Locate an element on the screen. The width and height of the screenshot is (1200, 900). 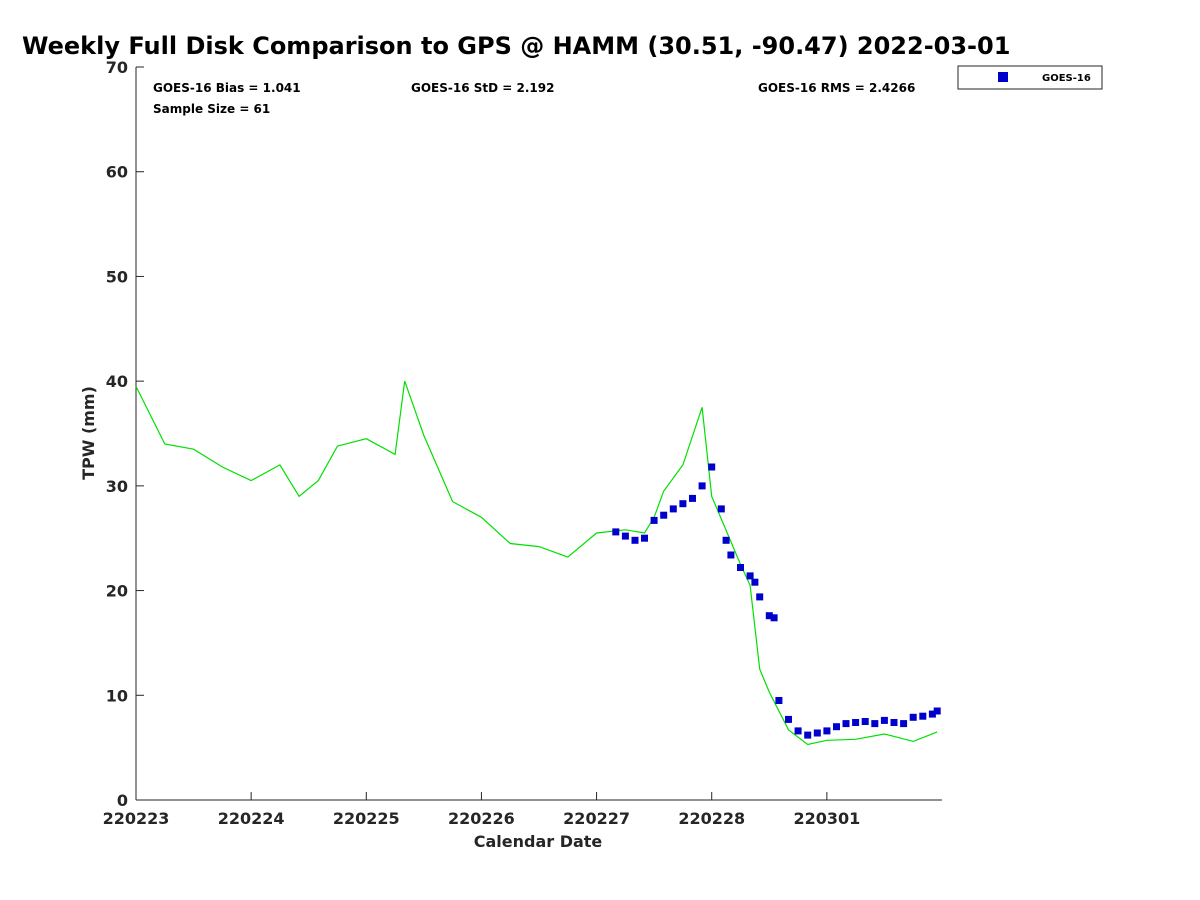
y-tick-label: 10 is located at coordinates (117, 695).